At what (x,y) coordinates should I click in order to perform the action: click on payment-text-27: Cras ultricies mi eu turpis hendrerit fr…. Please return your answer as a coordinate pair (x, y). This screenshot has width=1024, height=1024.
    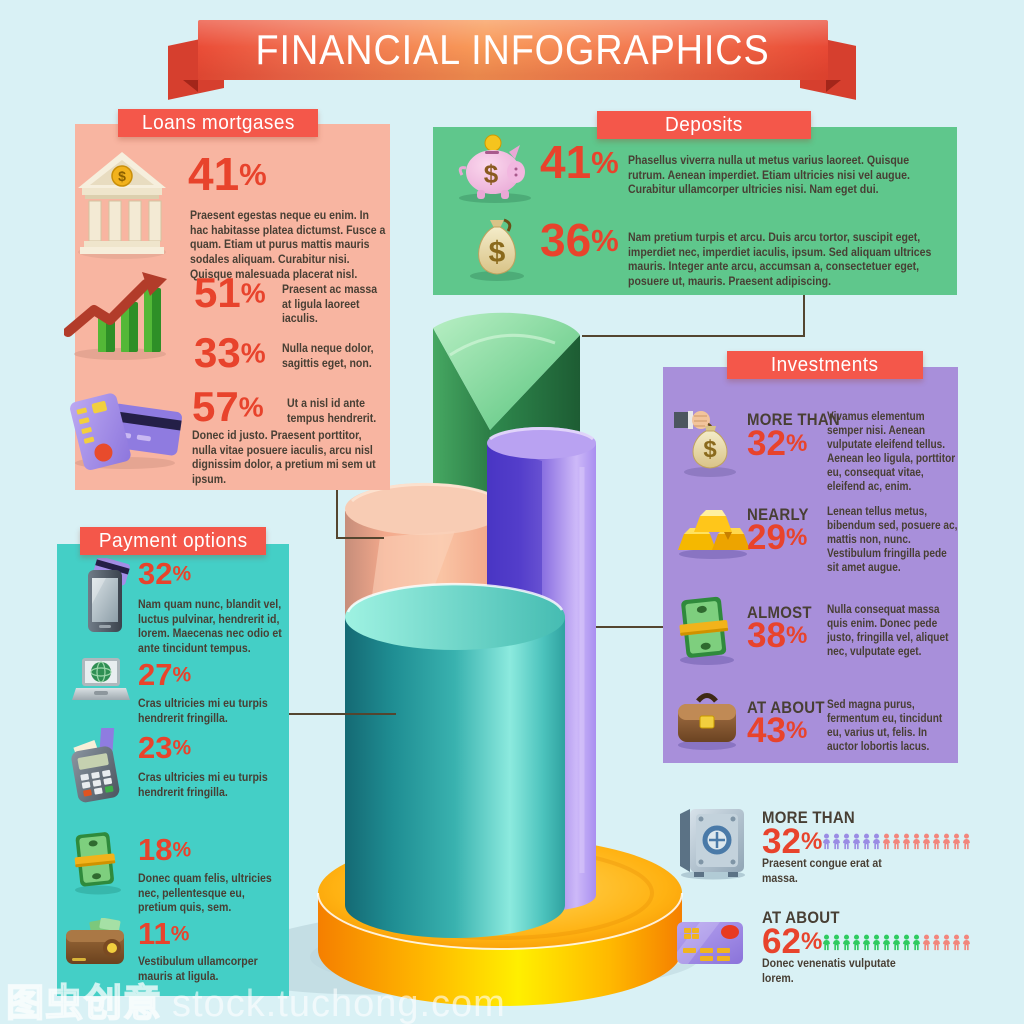
    Looking at the image, I should click on (203, 710).